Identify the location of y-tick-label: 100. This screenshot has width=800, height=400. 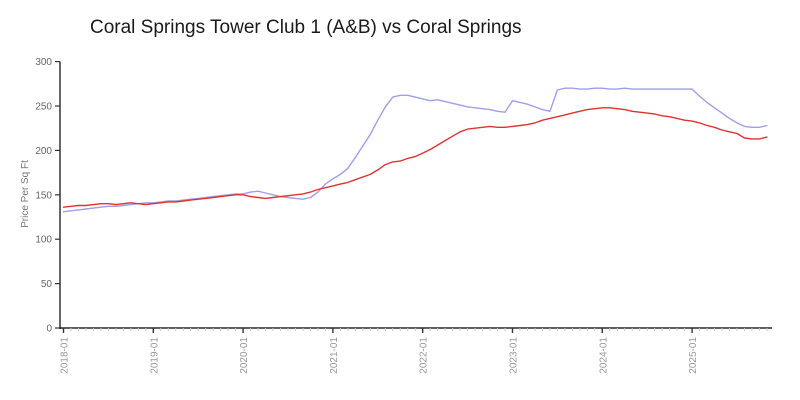
(43, 240).